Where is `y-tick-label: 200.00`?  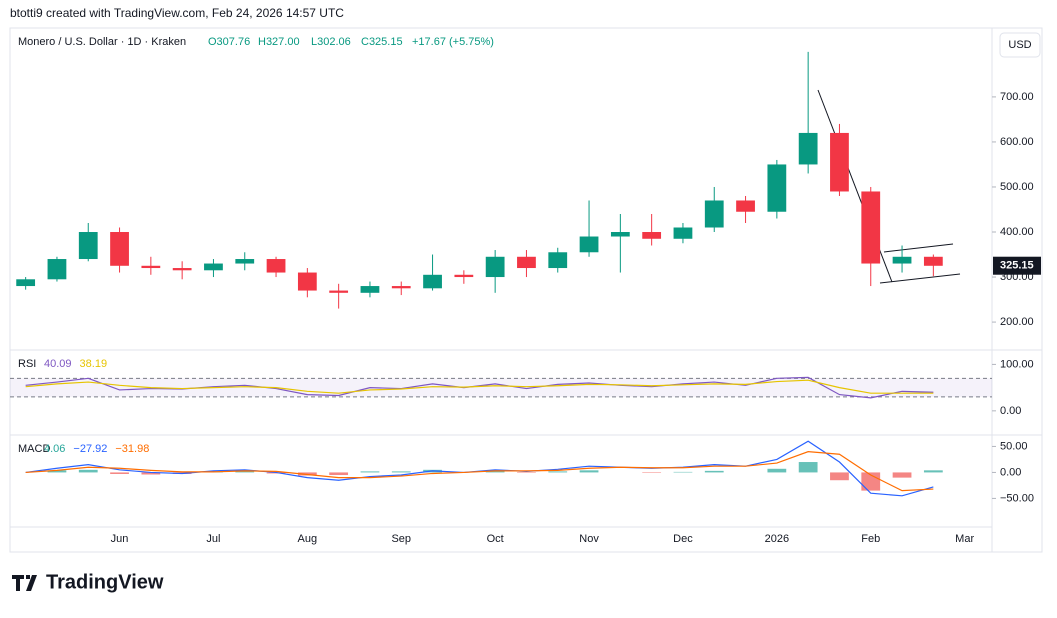 y-tick-label: 200.00 is located at coordinates (1017, 322).